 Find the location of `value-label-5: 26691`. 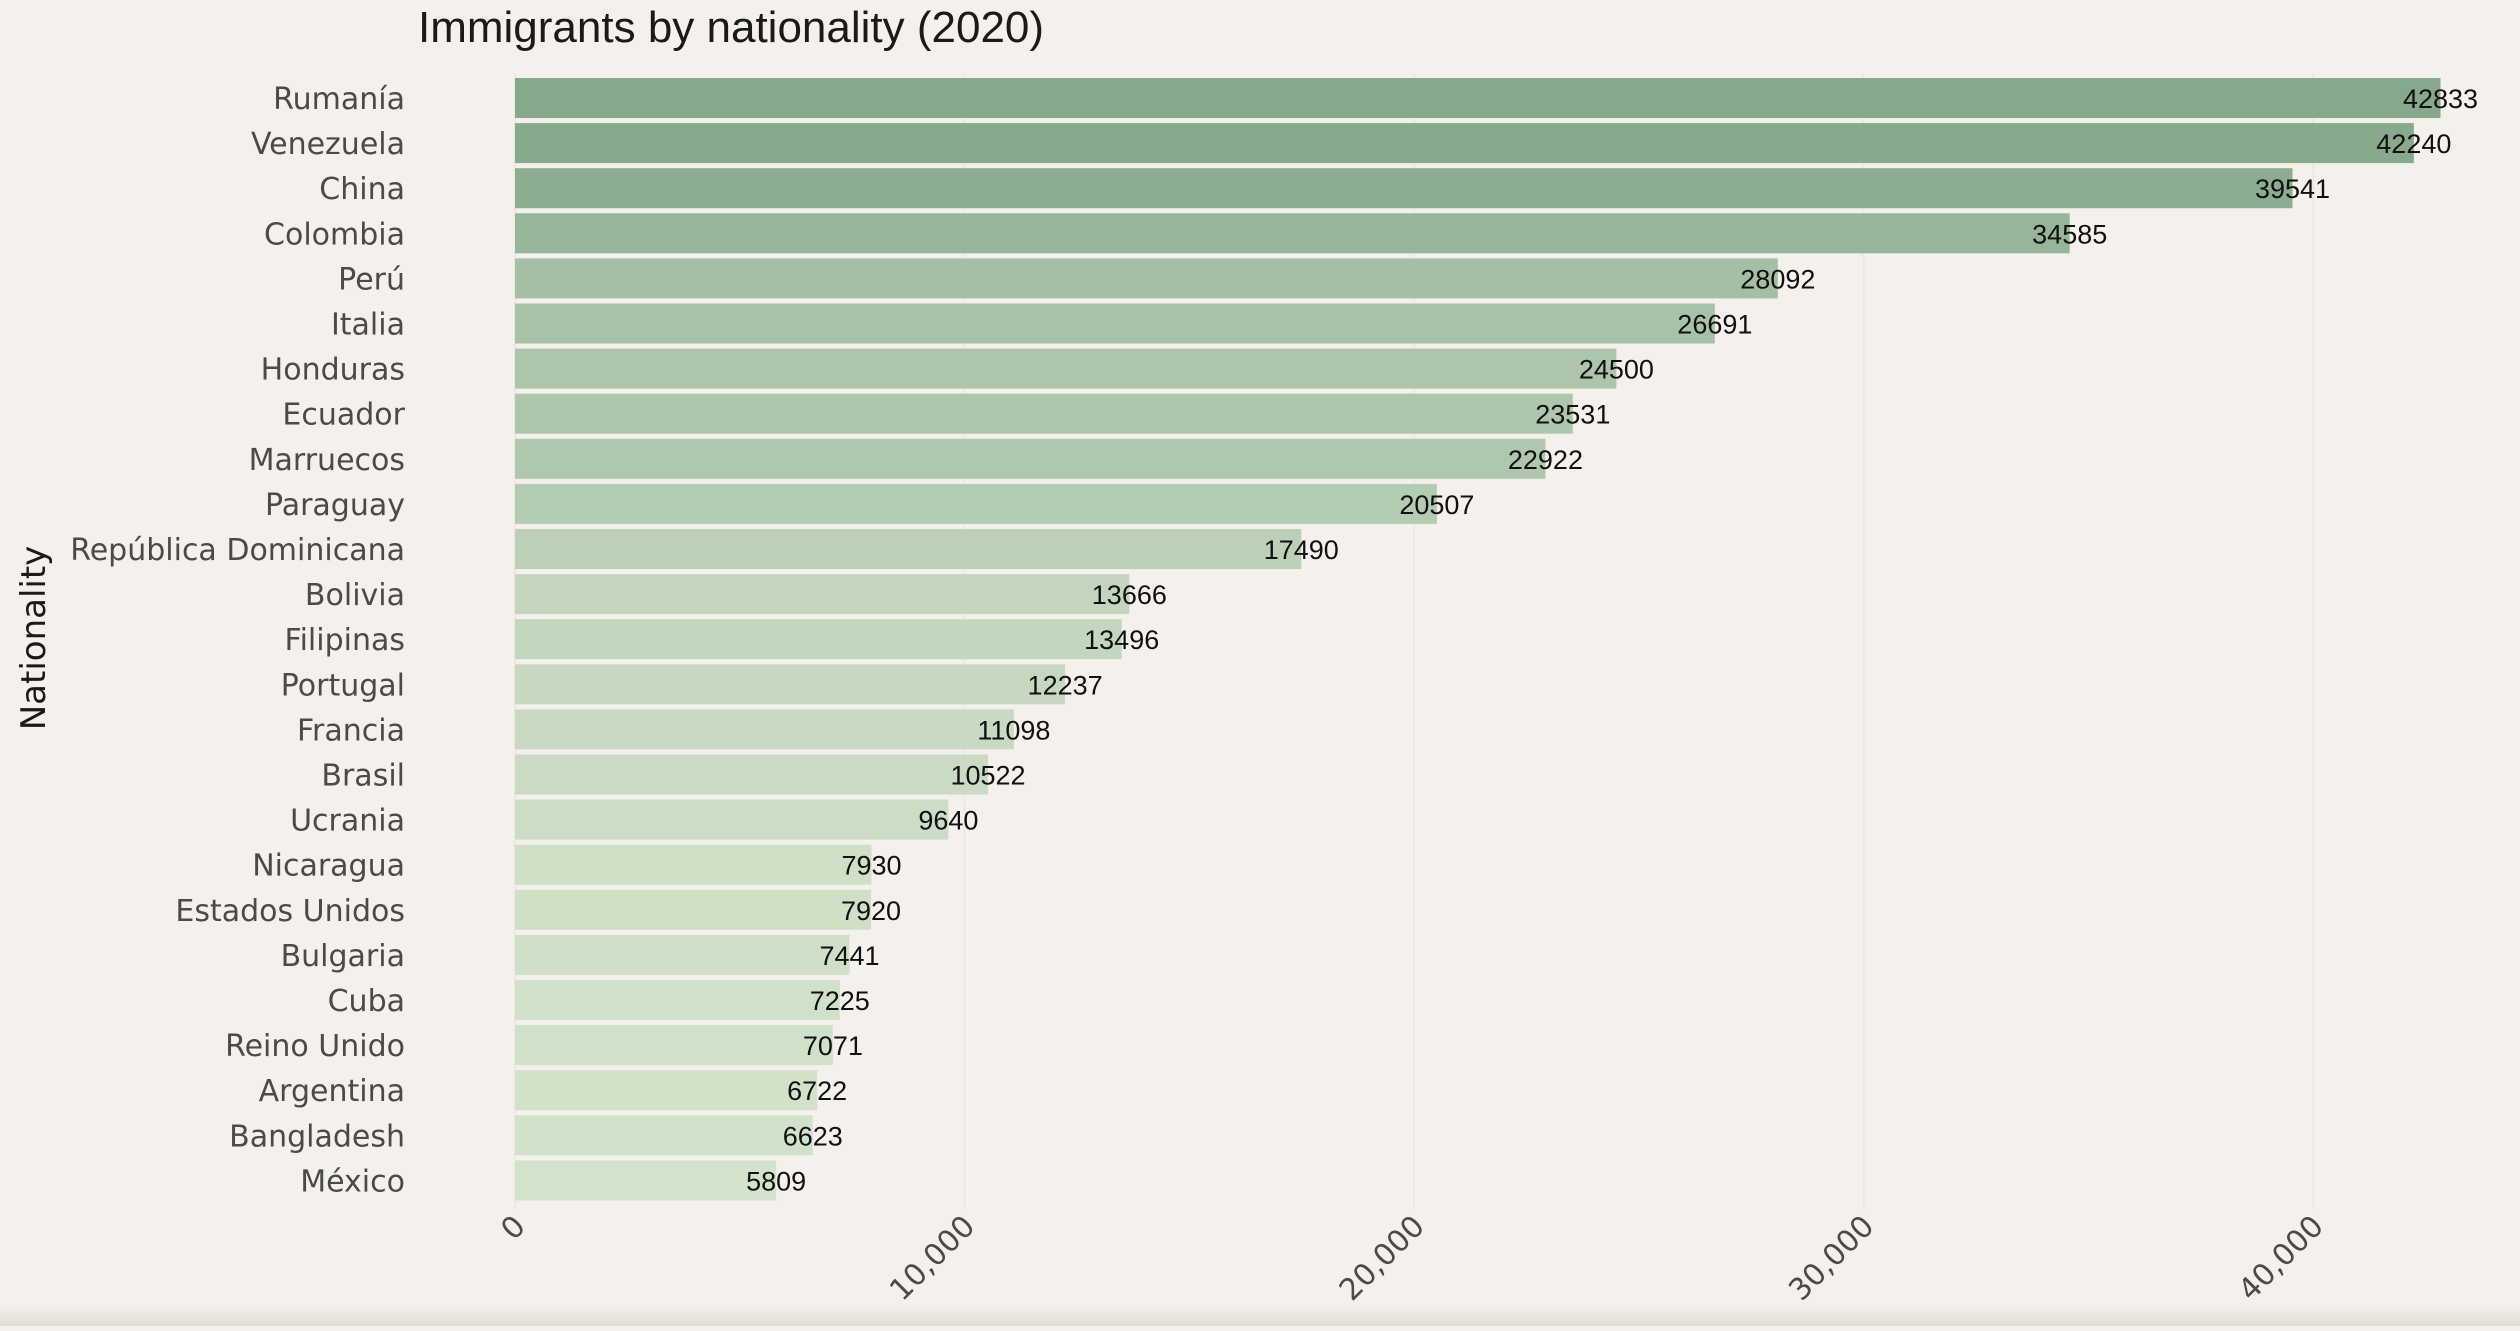

value-label-5: 26691 is located at coordinates (1714, 325).